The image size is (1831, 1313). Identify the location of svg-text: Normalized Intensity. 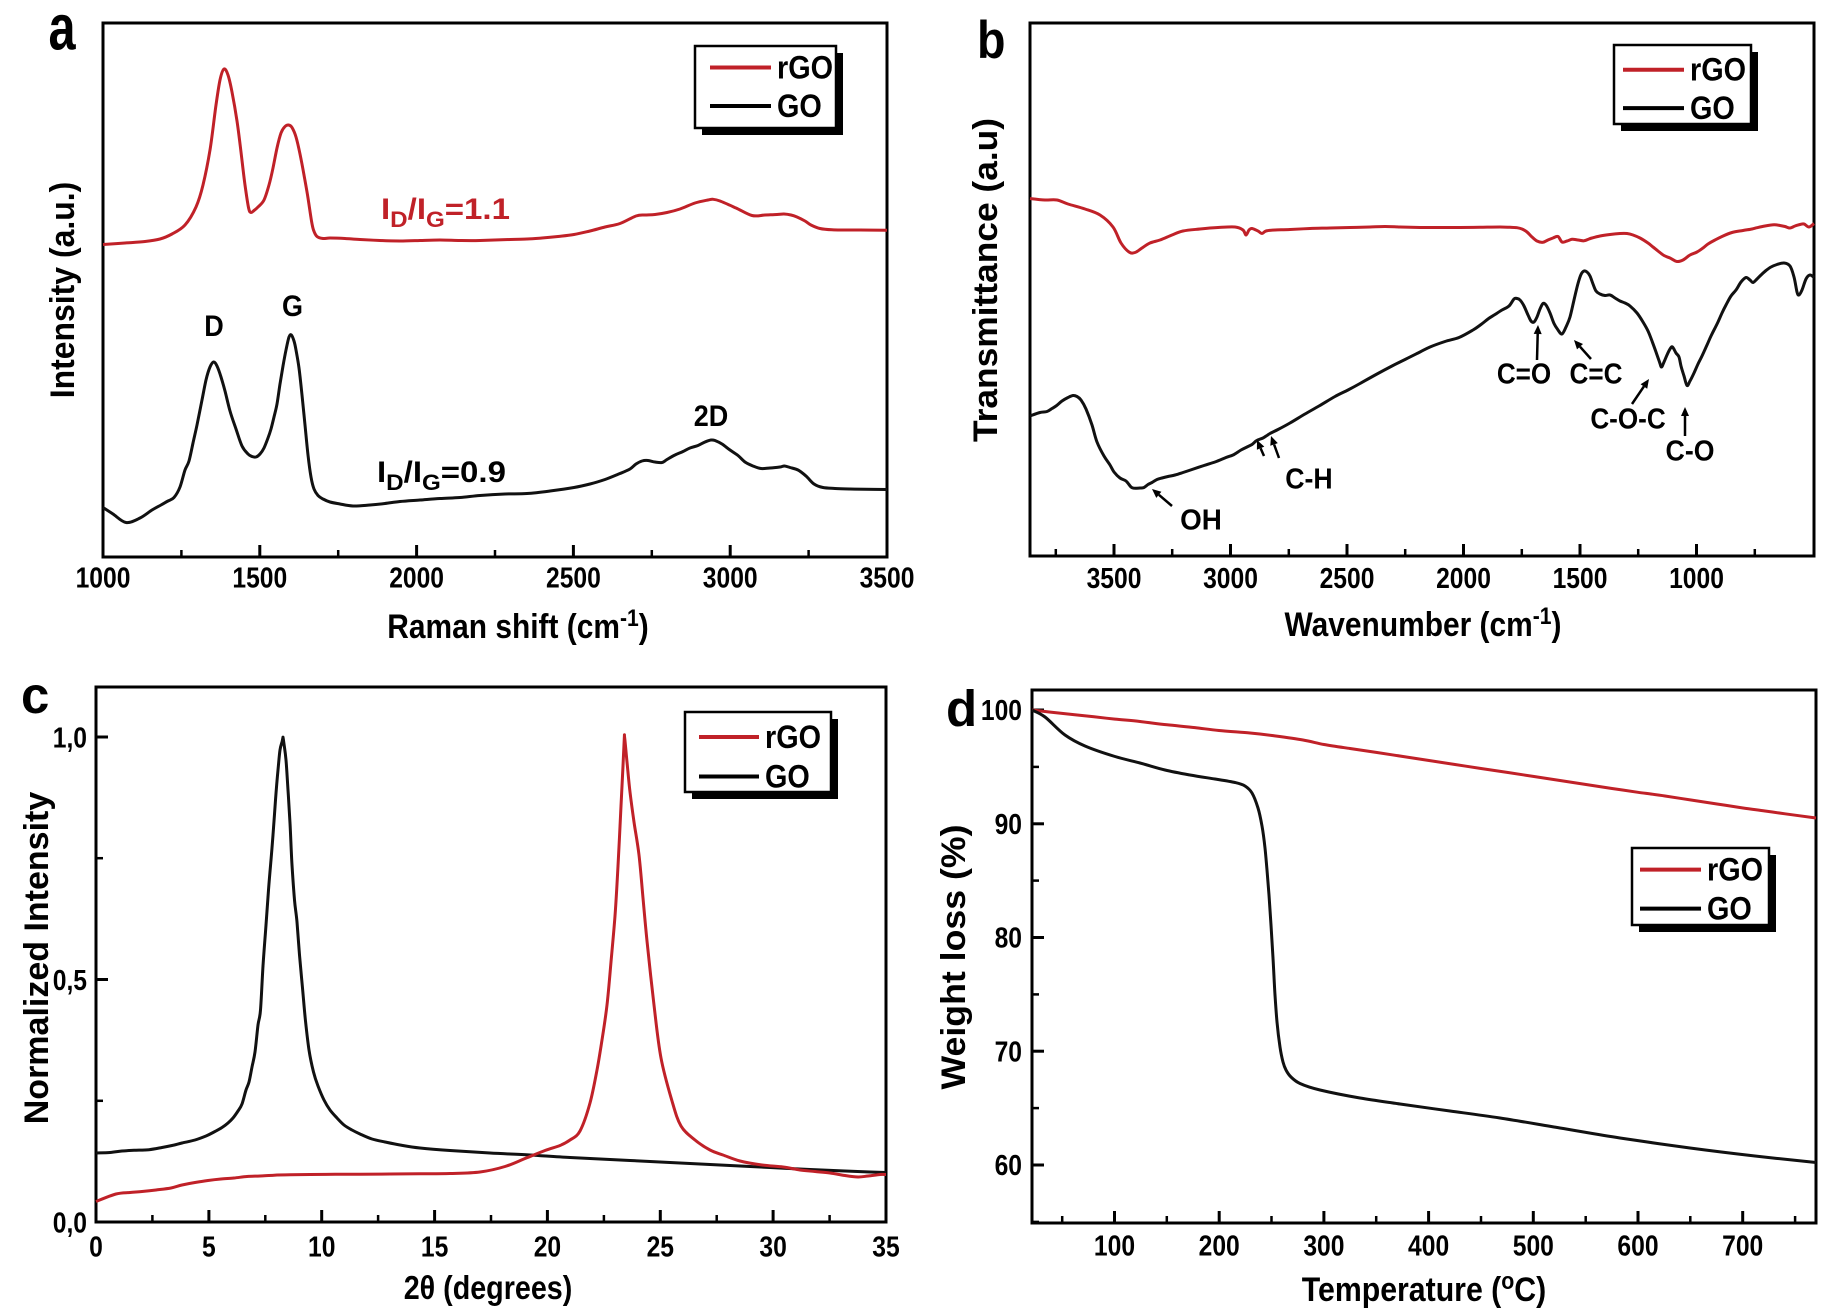
(37, 958).